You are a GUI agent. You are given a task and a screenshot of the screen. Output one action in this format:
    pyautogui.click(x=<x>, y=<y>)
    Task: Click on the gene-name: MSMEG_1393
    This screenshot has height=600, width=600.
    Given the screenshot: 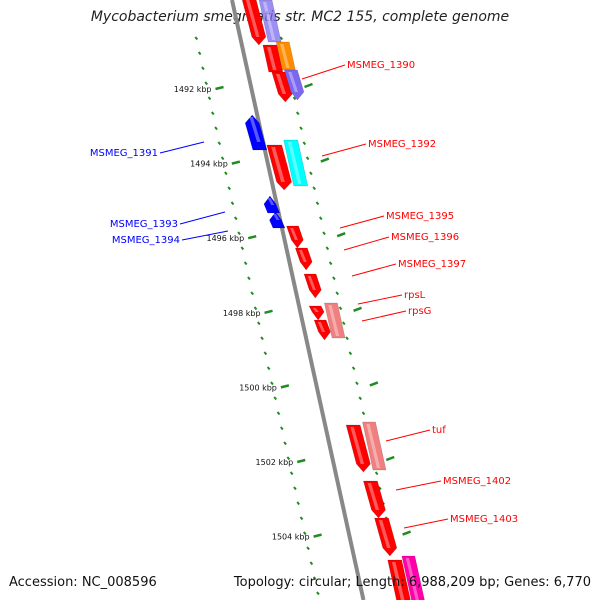 What is the action you would take?
    pyautogui.click(x=144, y=224)
    